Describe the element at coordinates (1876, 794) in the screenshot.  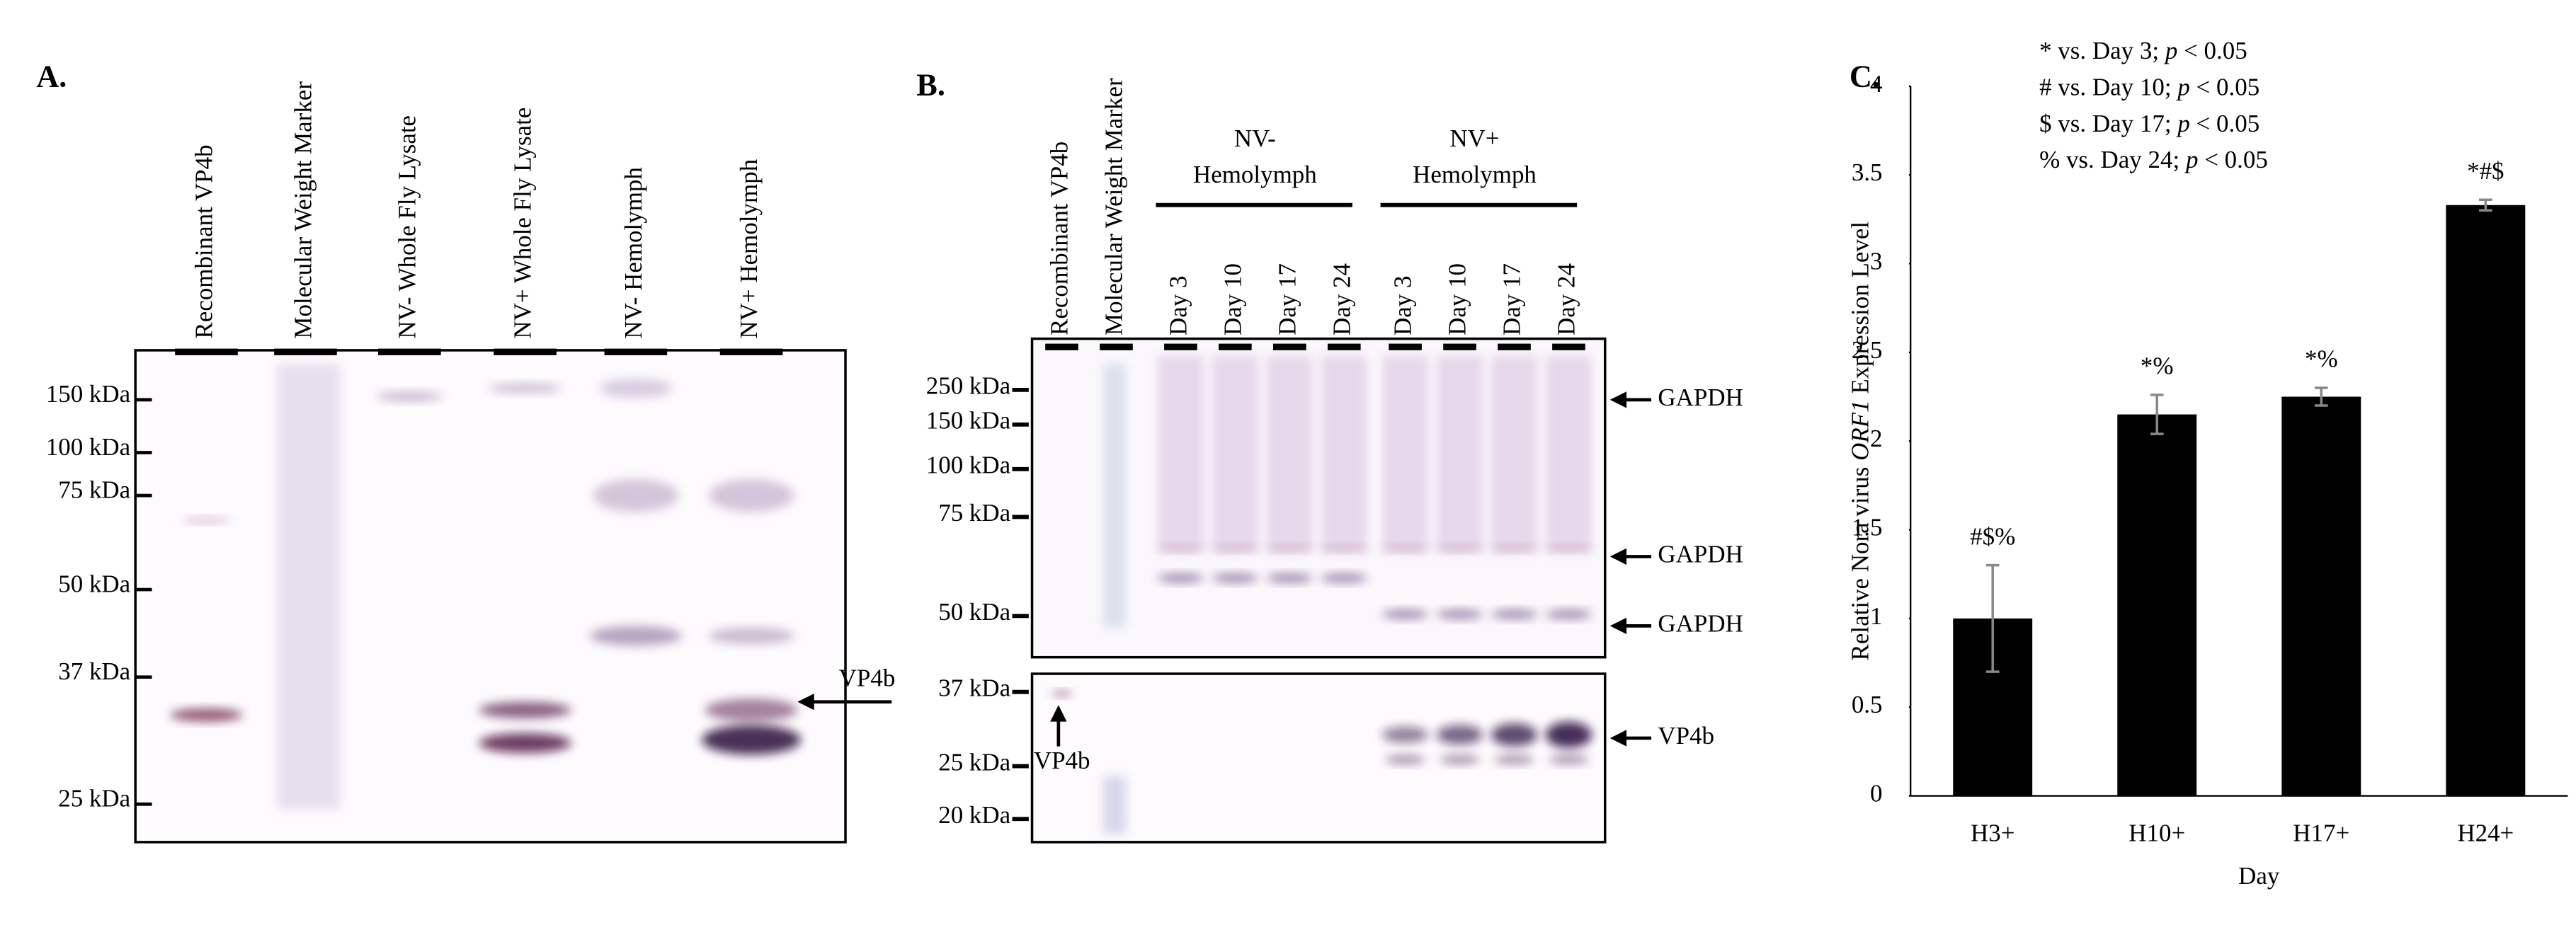
I see `y-tick-label: 0` at that location.